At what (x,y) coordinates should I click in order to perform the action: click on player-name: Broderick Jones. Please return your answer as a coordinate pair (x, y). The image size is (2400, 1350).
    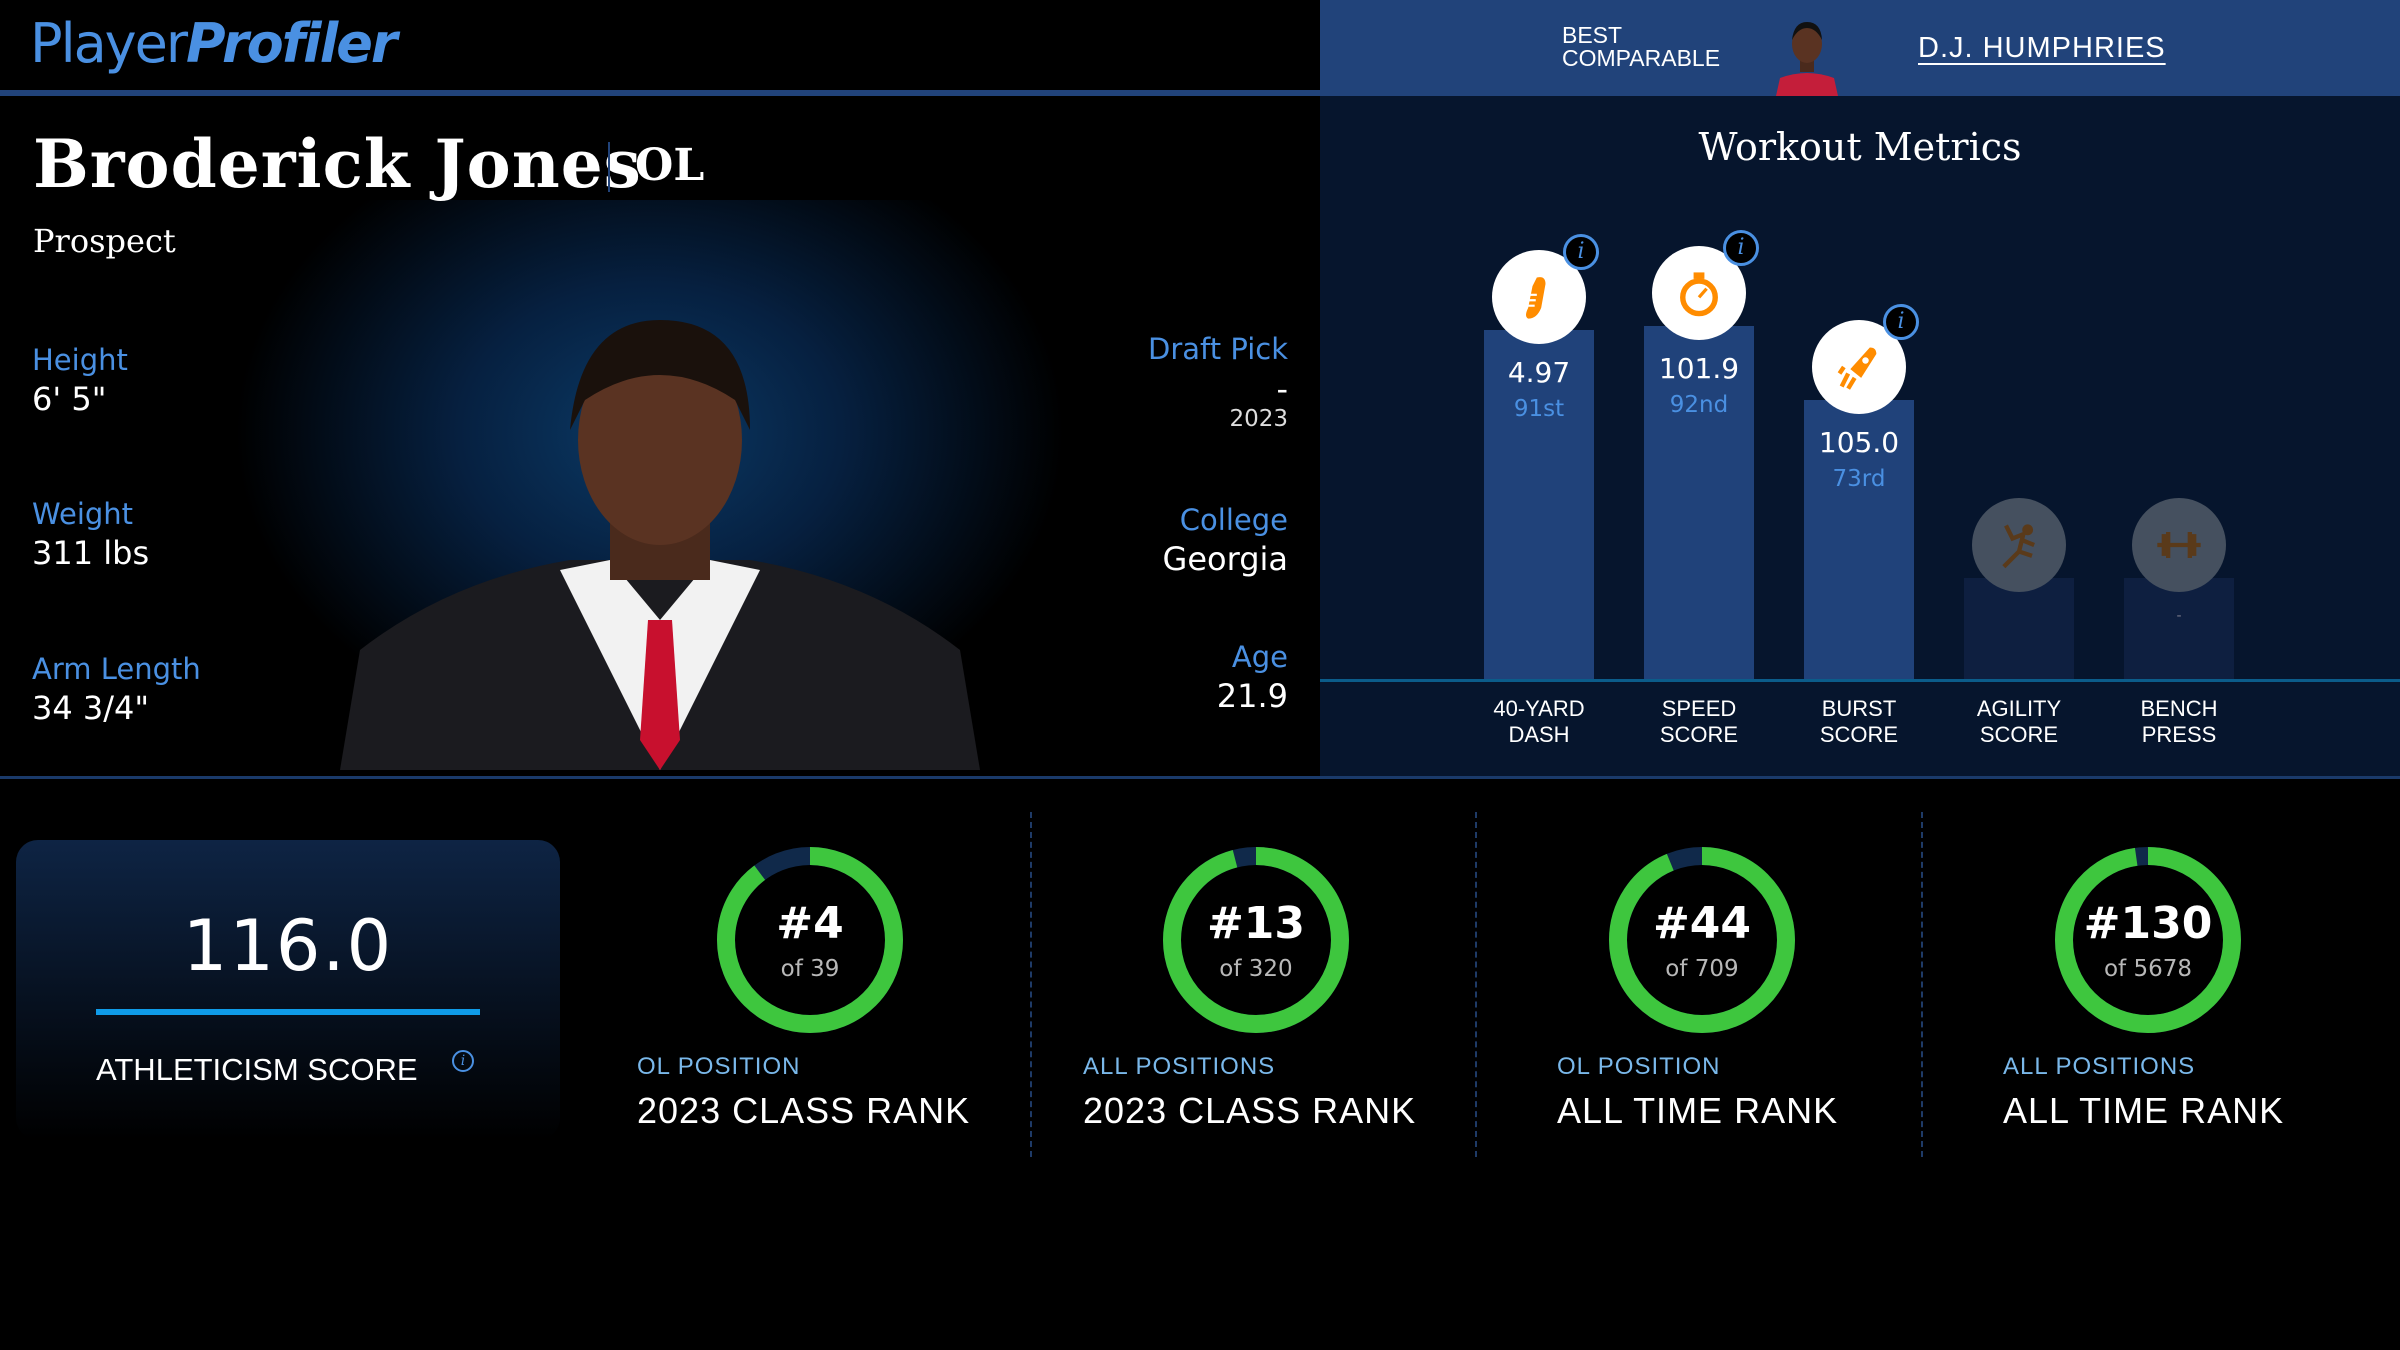
    Looking at the image, I should click on (337, 164).